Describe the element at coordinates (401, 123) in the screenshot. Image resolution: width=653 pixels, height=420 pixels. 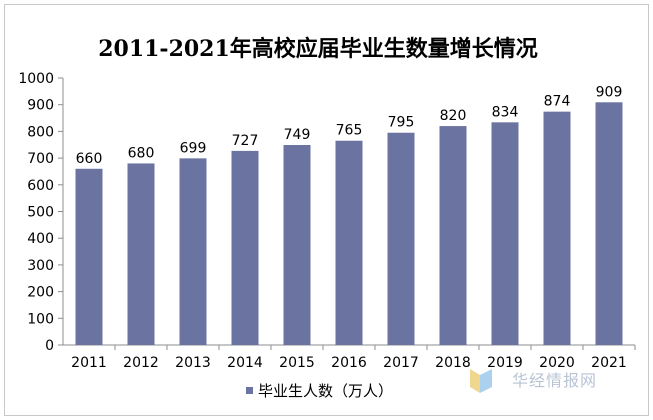
I see `data-label: 795` at that location.